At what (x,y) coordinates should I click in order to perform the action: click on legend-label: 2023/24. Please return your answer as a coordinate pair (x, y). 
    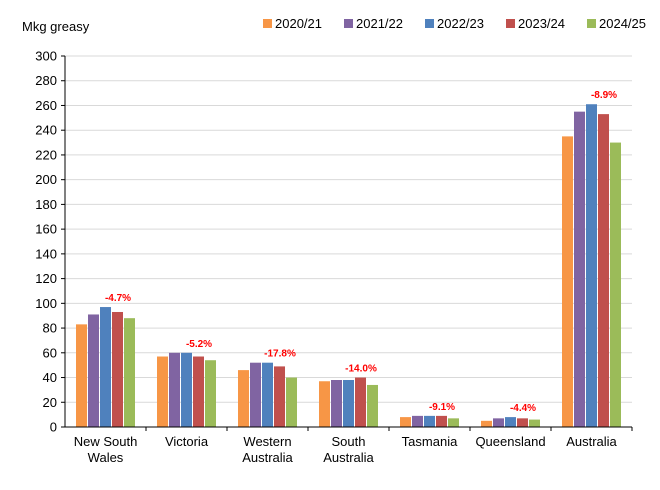
    Looking at the image, I should click on (541, 23).